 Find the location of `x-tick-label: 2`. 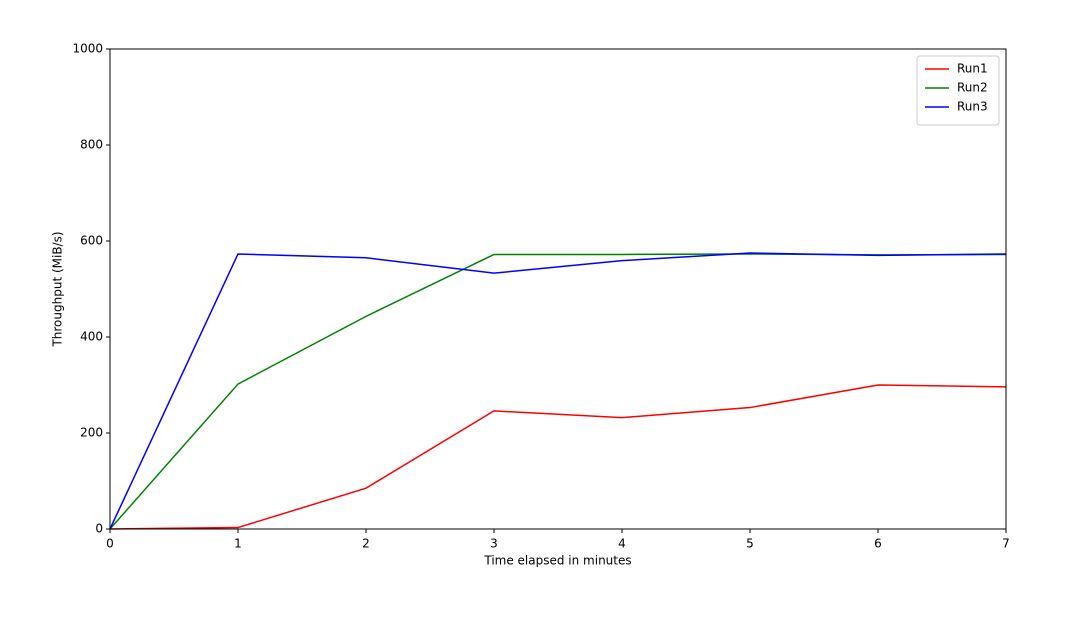

x-tick-label: 2 is located at coordinates (366, 544).